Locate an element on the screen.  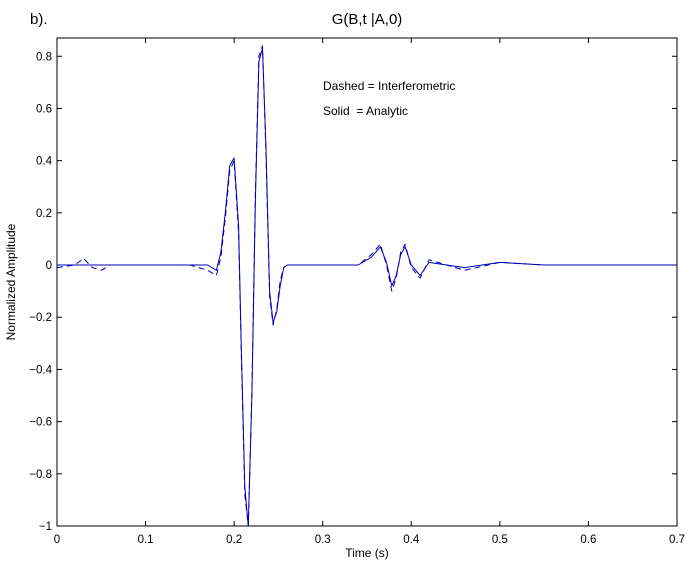
x-tick-label: 0.2 is located at coordinates (234, 540).